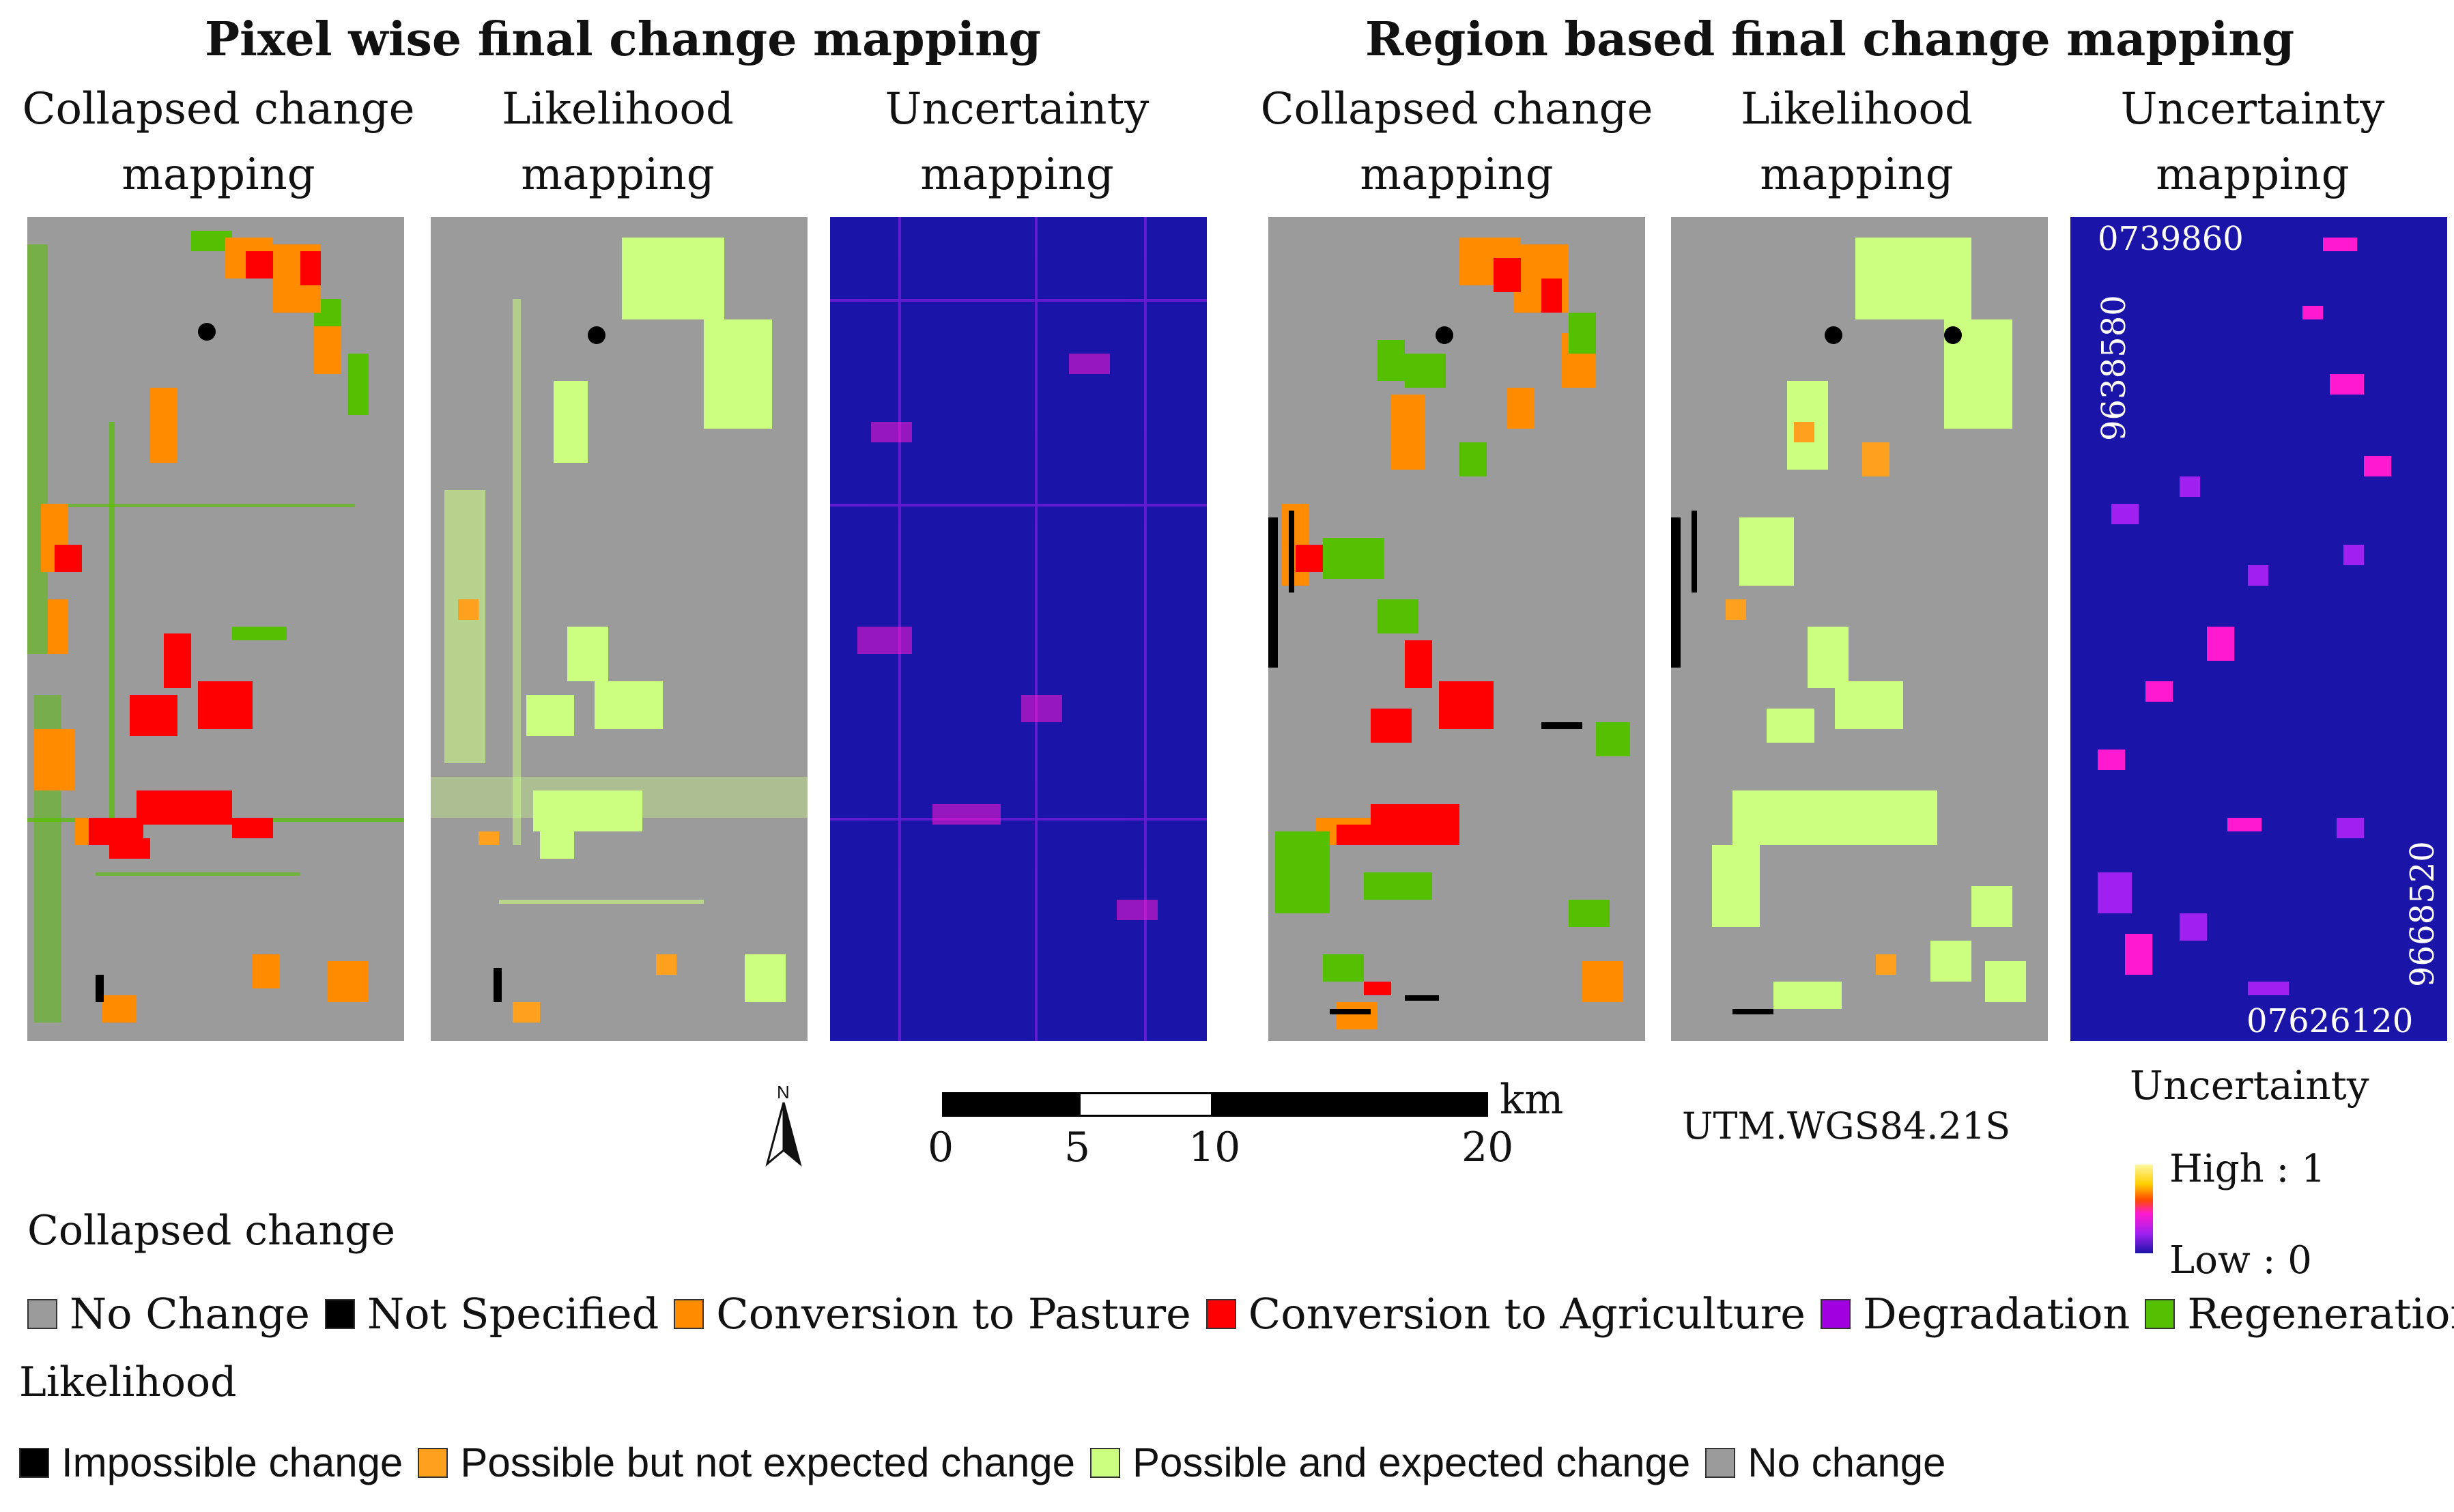 The height and width of the screenshot is (1512, 2454). Describe the element at coordinates (2171, 239) in the screenshot. I see `coord-top-easting: 0739860` at that location.